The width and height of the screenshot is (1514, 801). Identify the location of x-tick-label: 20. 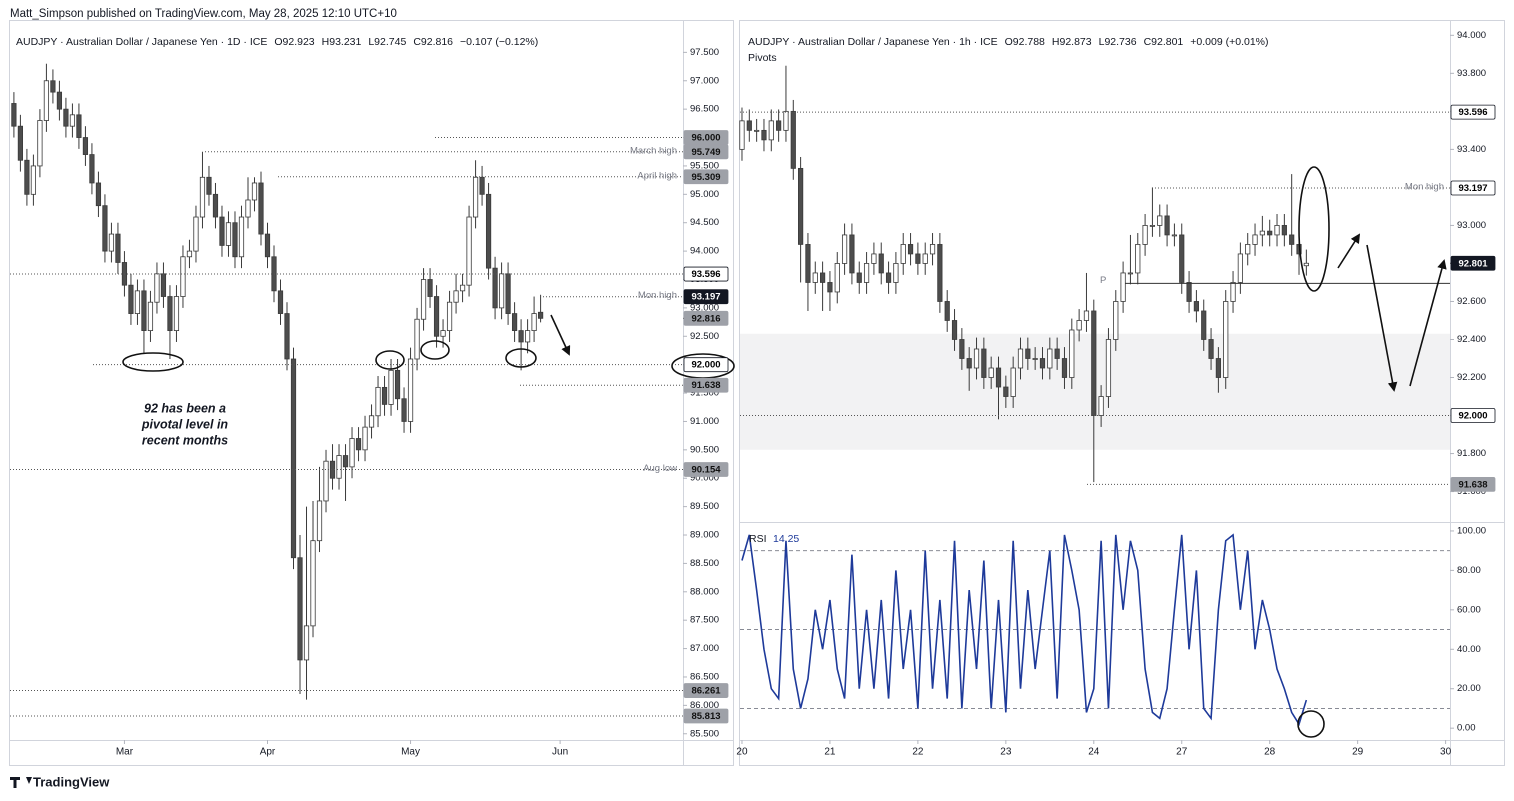
(742, 752).